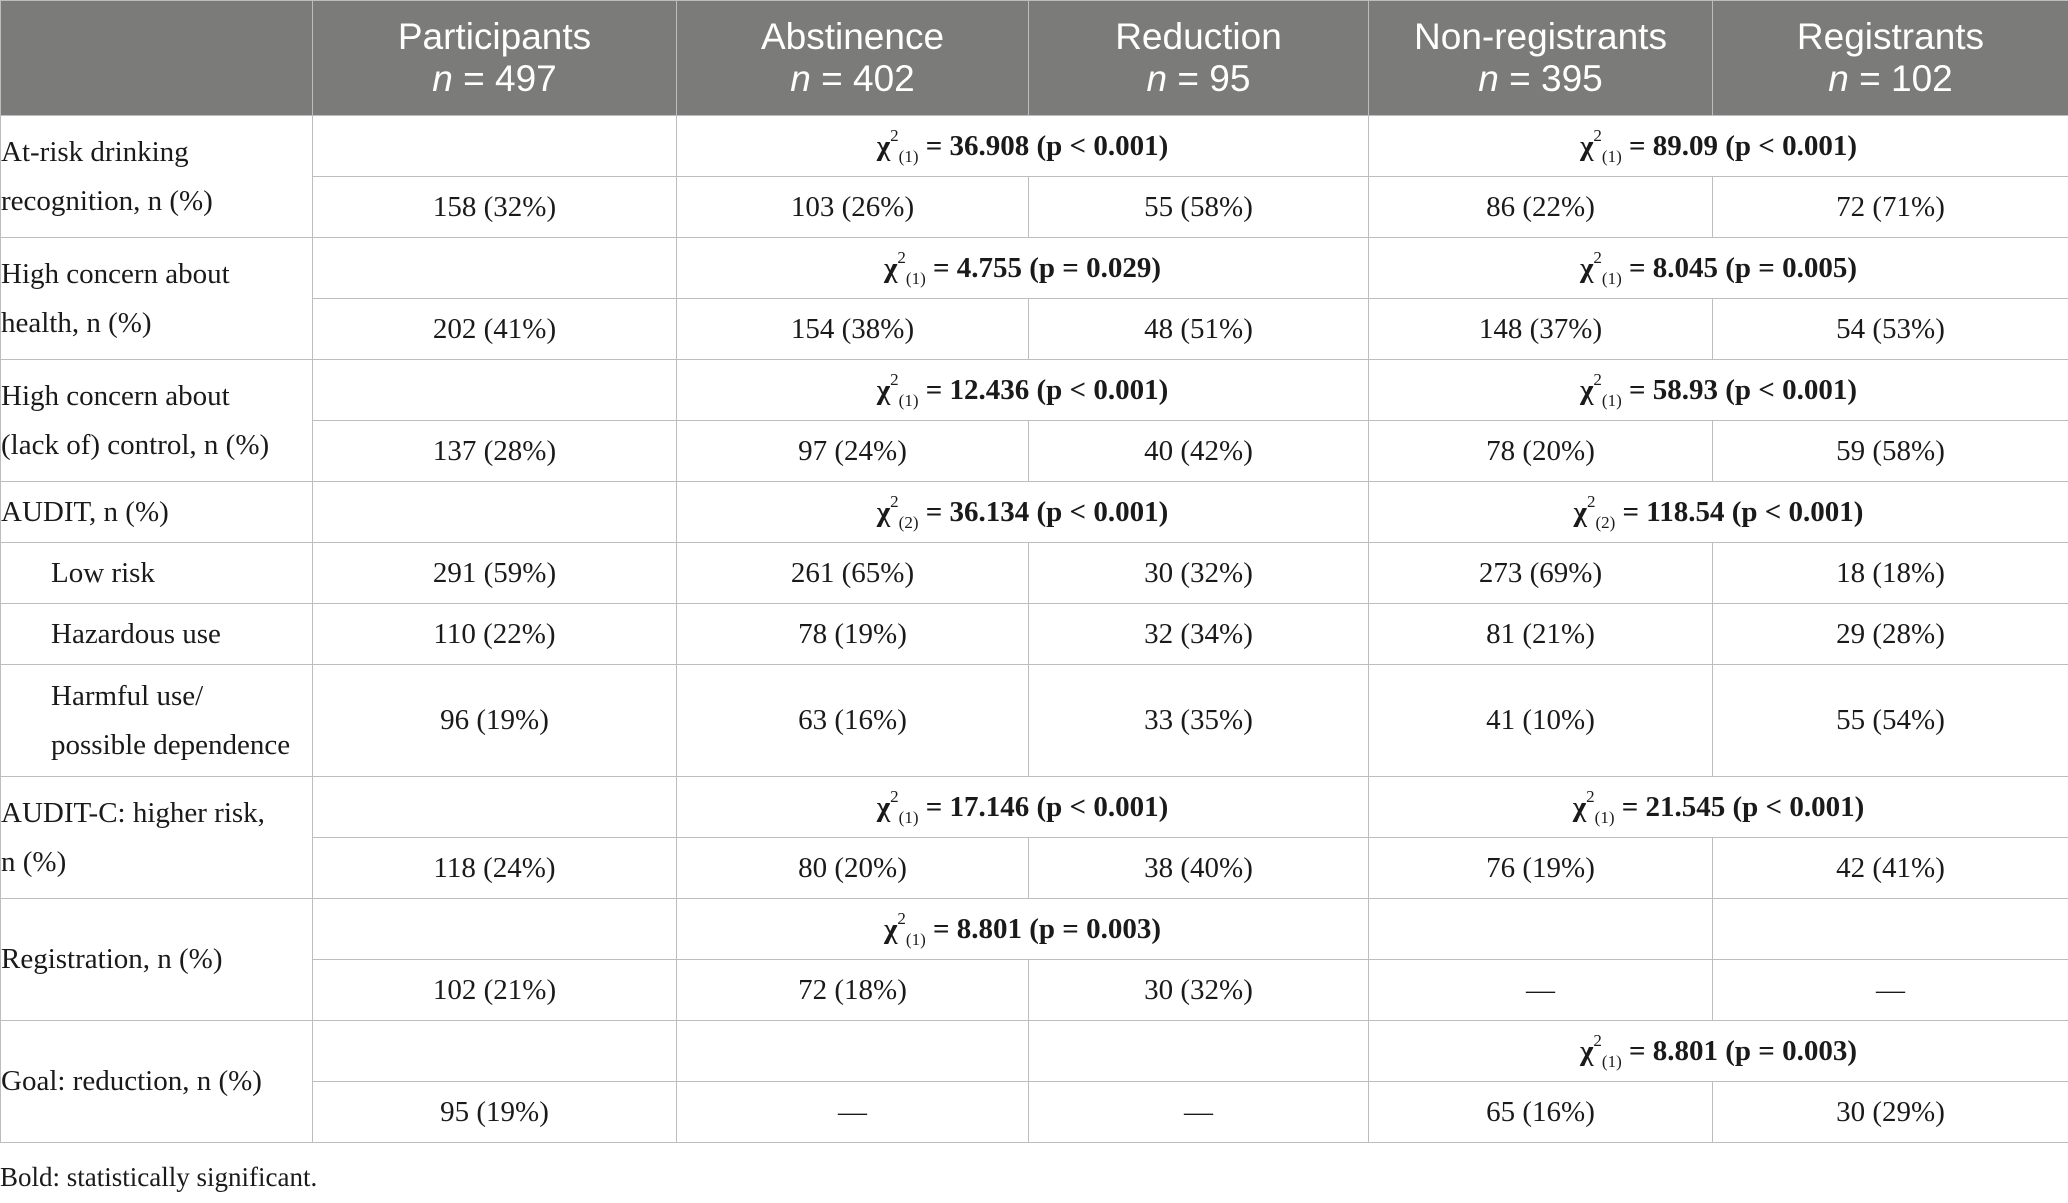  What do you see at coordinates (1540, 573) in the screenshot?
I see `value-cell: 273 (69%)` at bounding box center [1540, 573].